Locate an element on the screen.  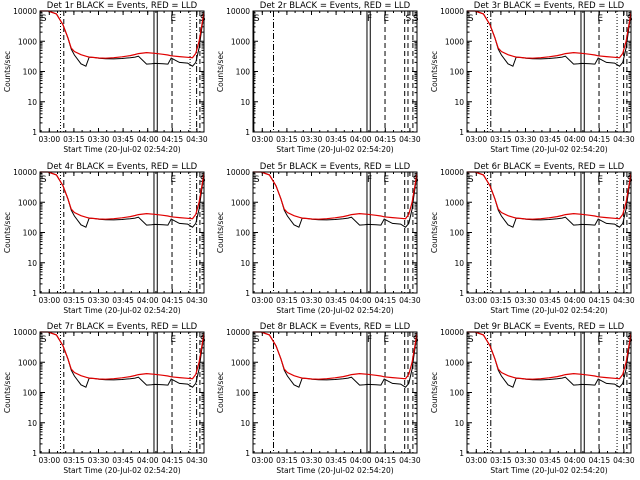
flag-label: E is located at coordinates (600, 180).